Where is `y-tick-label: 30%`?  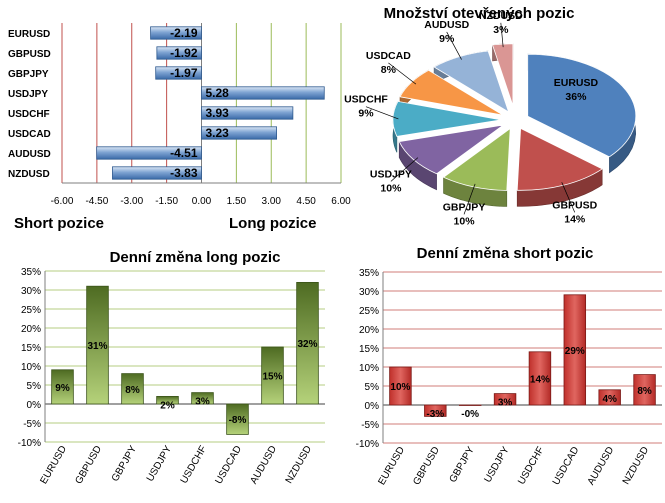
y-tick-label: 30% is located at coordinates (369, 292).